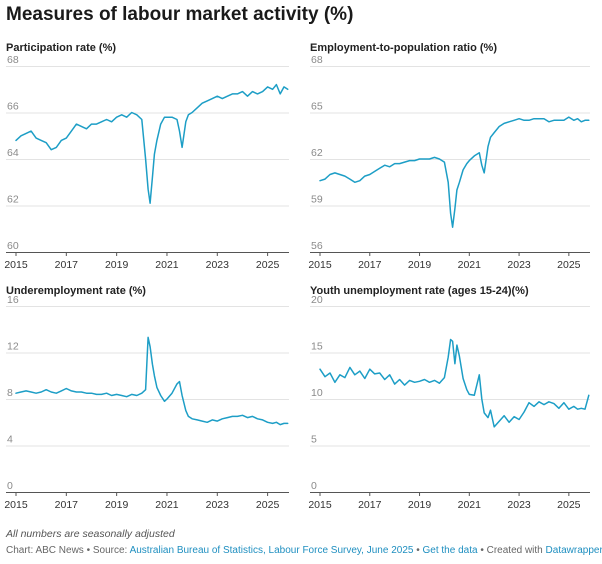 This screenshot has height=564, width=602. Describe the element at coordinates (317, 300) in the screenshot. I see `y-tick-label: 20` at that location.